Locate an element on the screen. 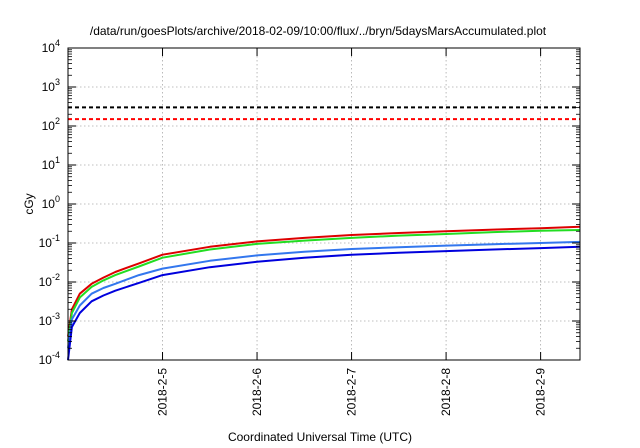 This screenshot has height=448, width=640. y-tick-label: 10³ is located at coordinates (51, 85).